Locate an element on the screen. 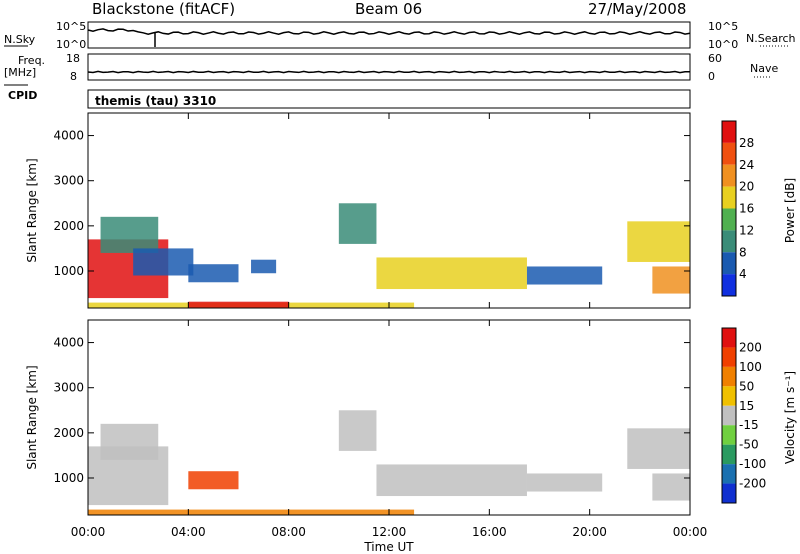 This screenshot has width=800, height=554. freq-trace is located at coordinates (389, 72).